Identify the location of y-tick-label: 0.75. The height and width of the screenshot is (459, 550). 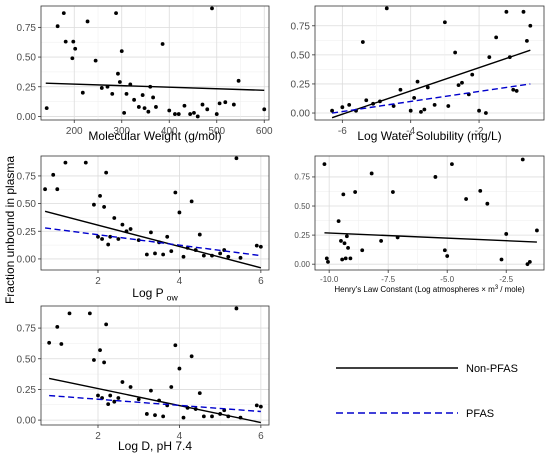
(301, 26).